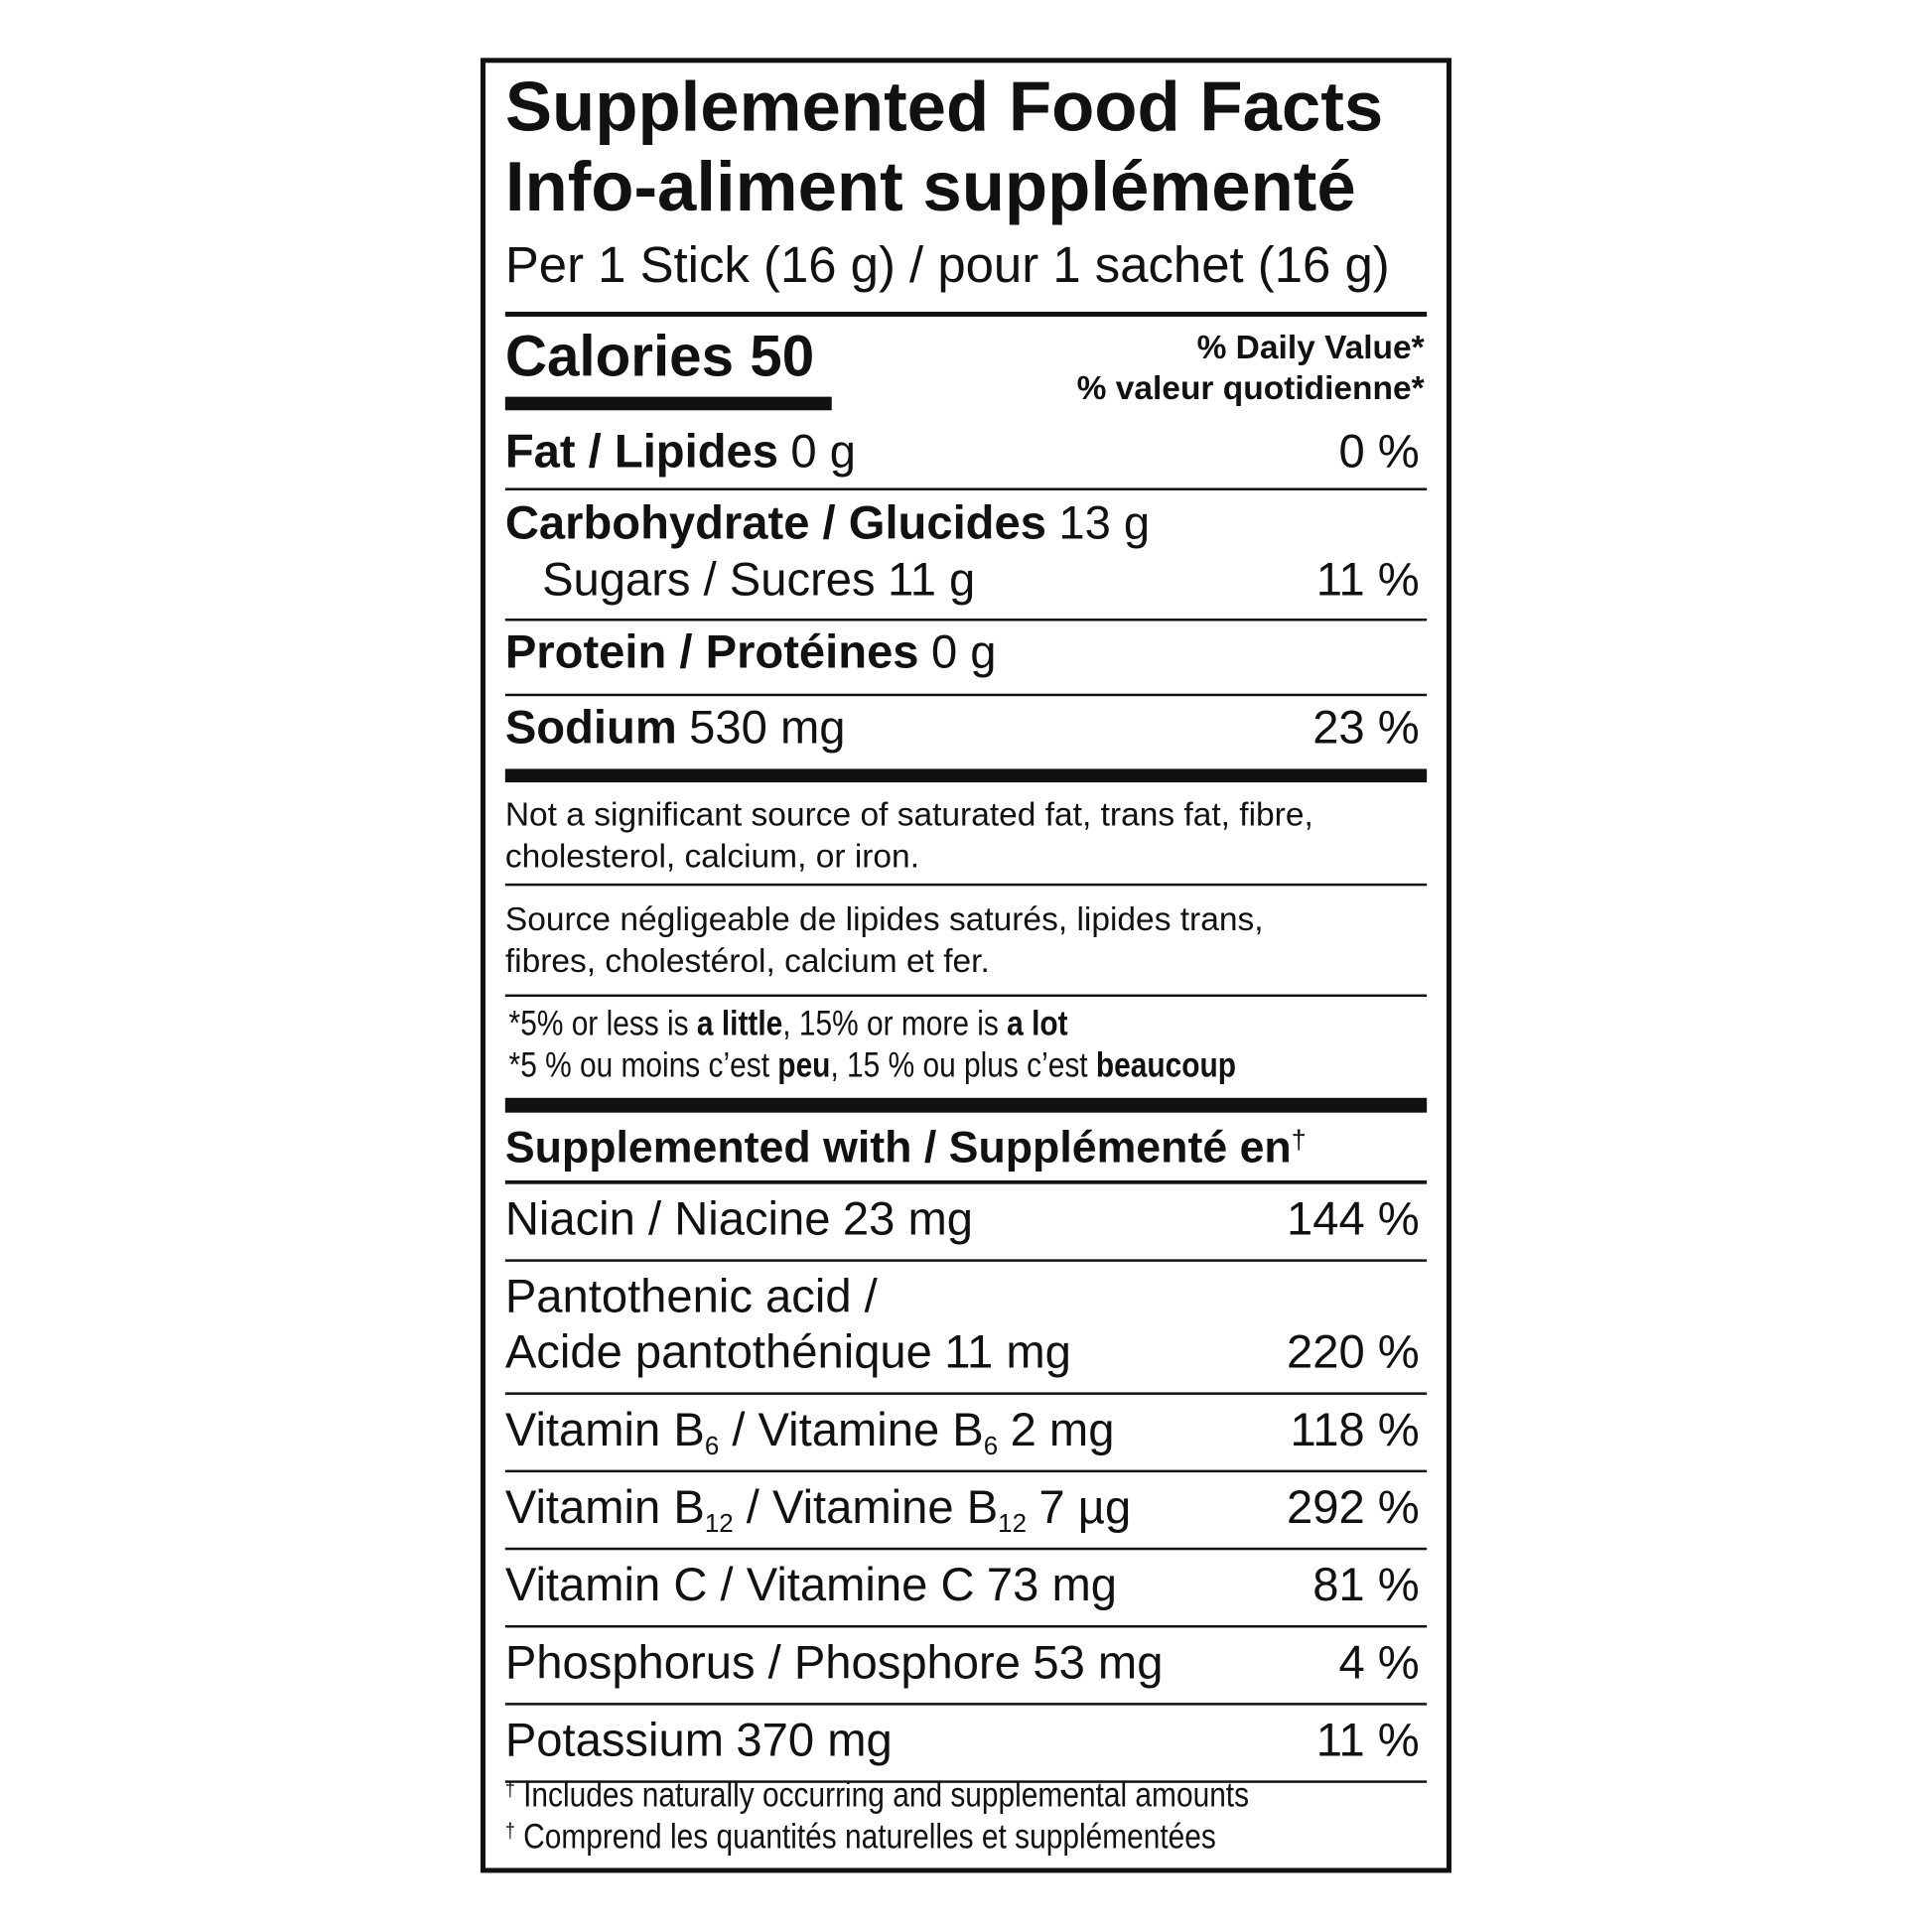  I want to click on supplement-row: Pantothenic acid /, so click(691, 1297).